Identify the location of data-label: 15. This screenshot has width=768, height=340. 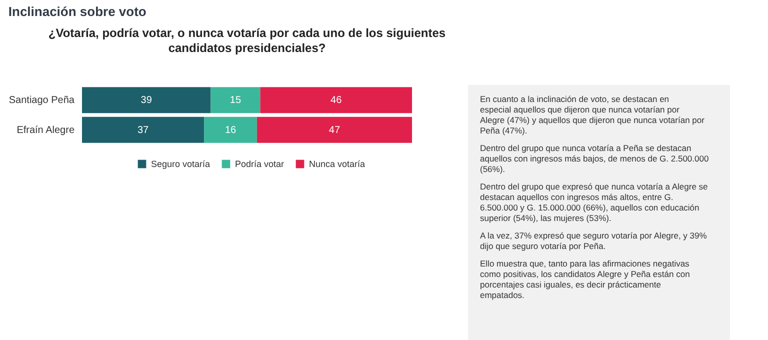
(236, 100).